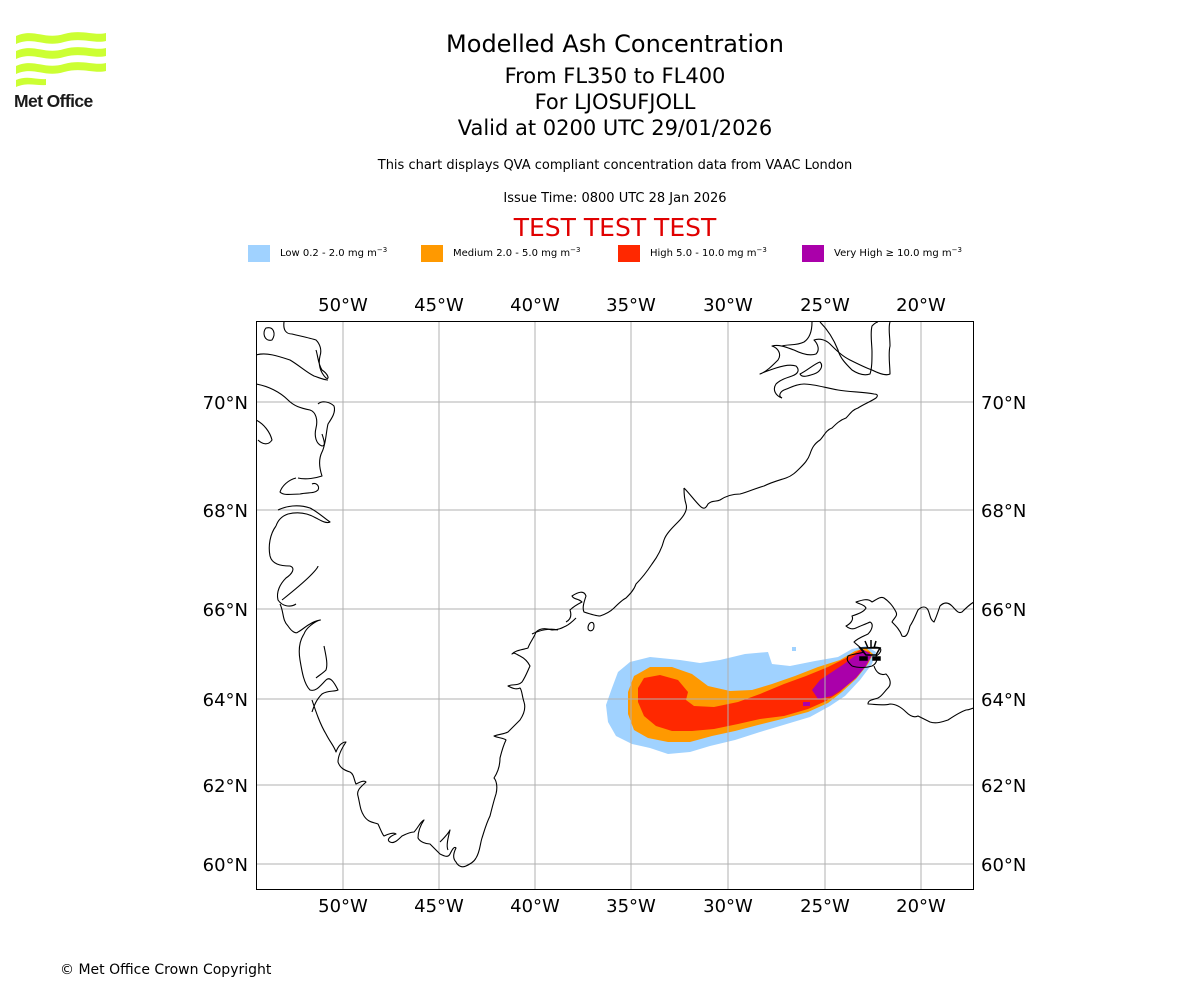 This screenshot has height=1000, width=1200. Describe the element at coordinates (754, 690) in the screenshot. I see `plume-high` at that location.